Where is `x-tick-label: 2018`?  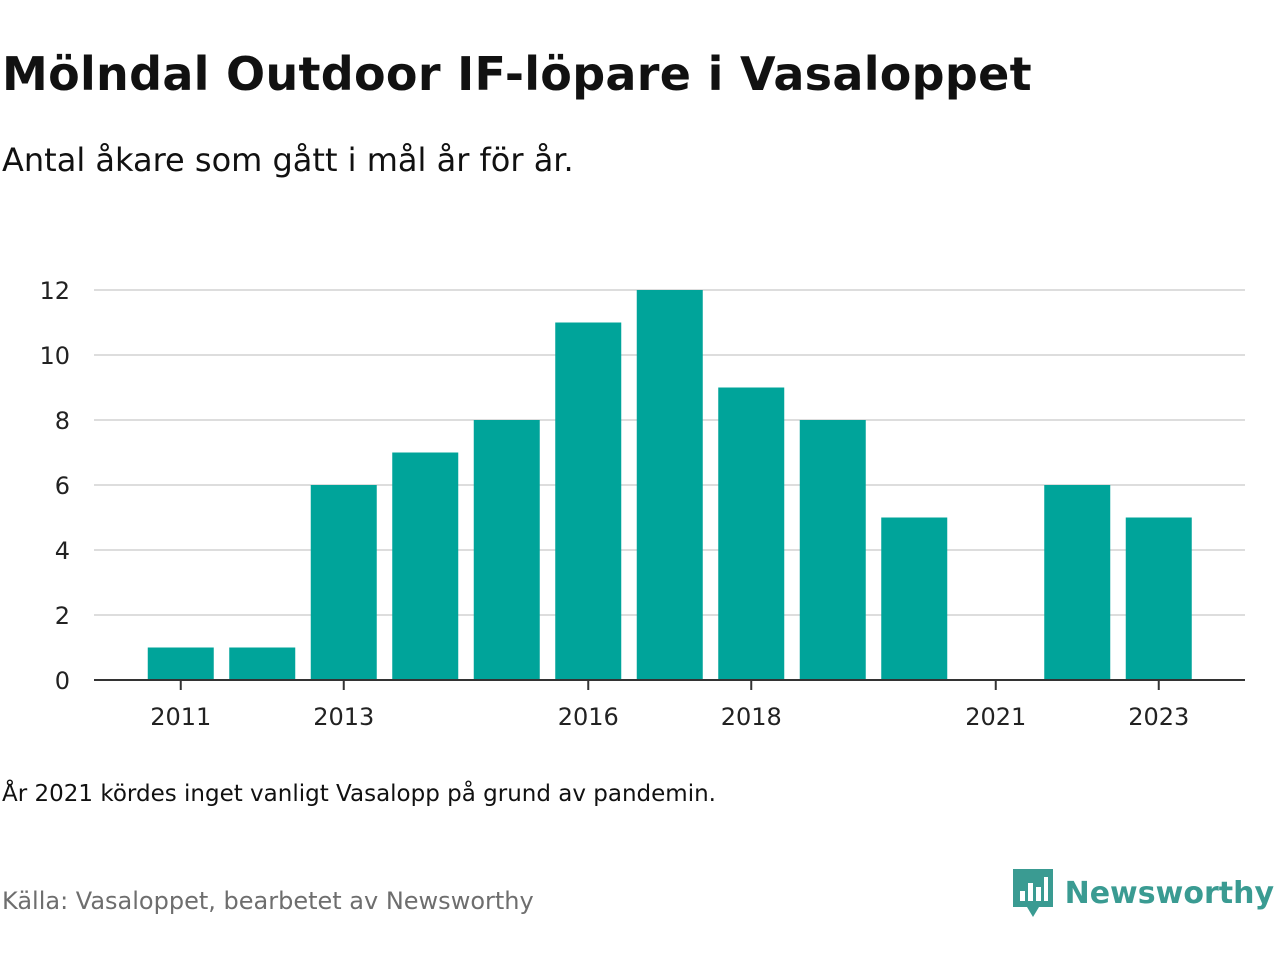 x-tick-label: 2018 is located at coordinates (751, 717).